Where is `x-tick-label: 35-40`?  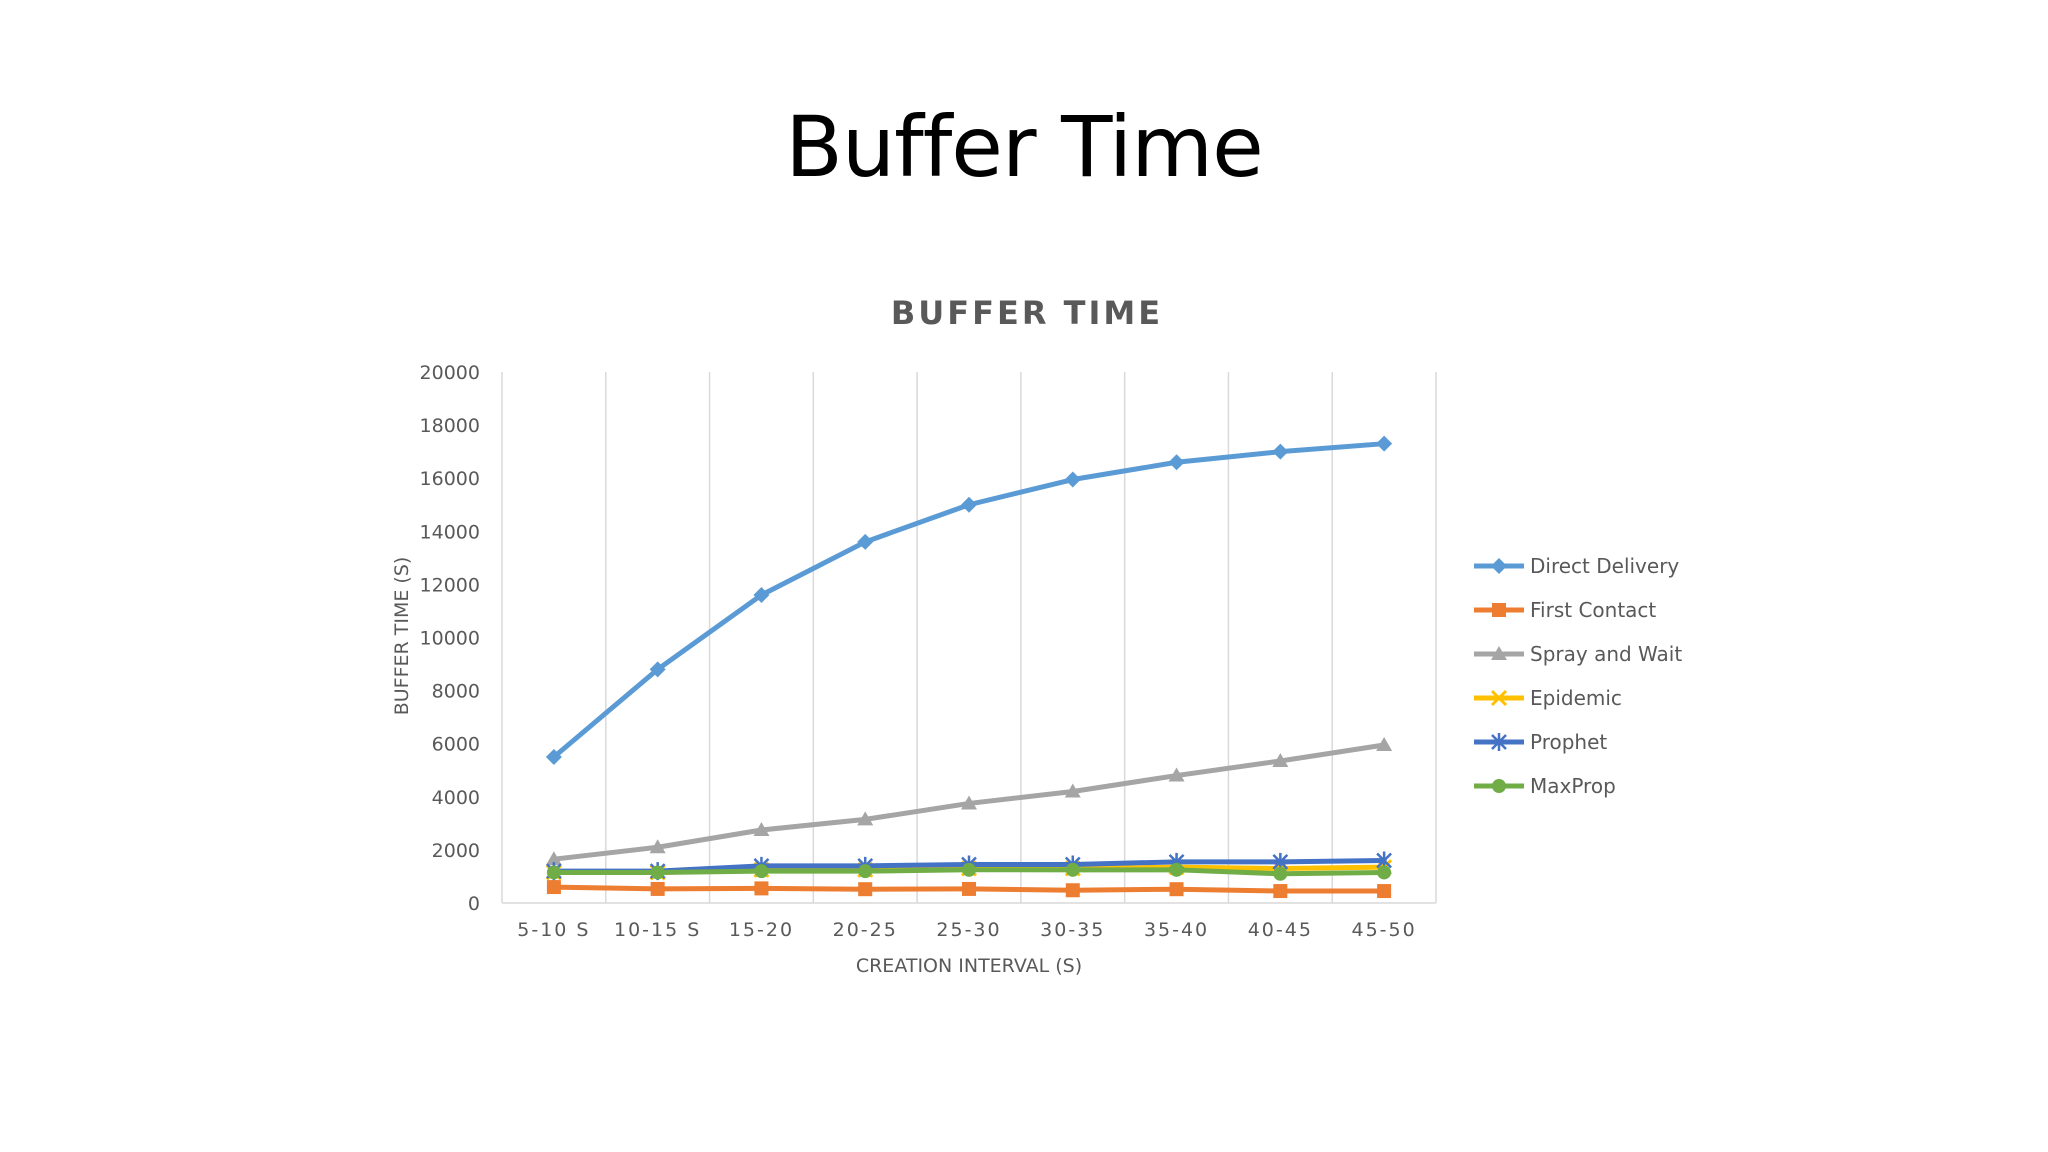 x-tick-label: 35-40 is located at coordinates (1176, 930).